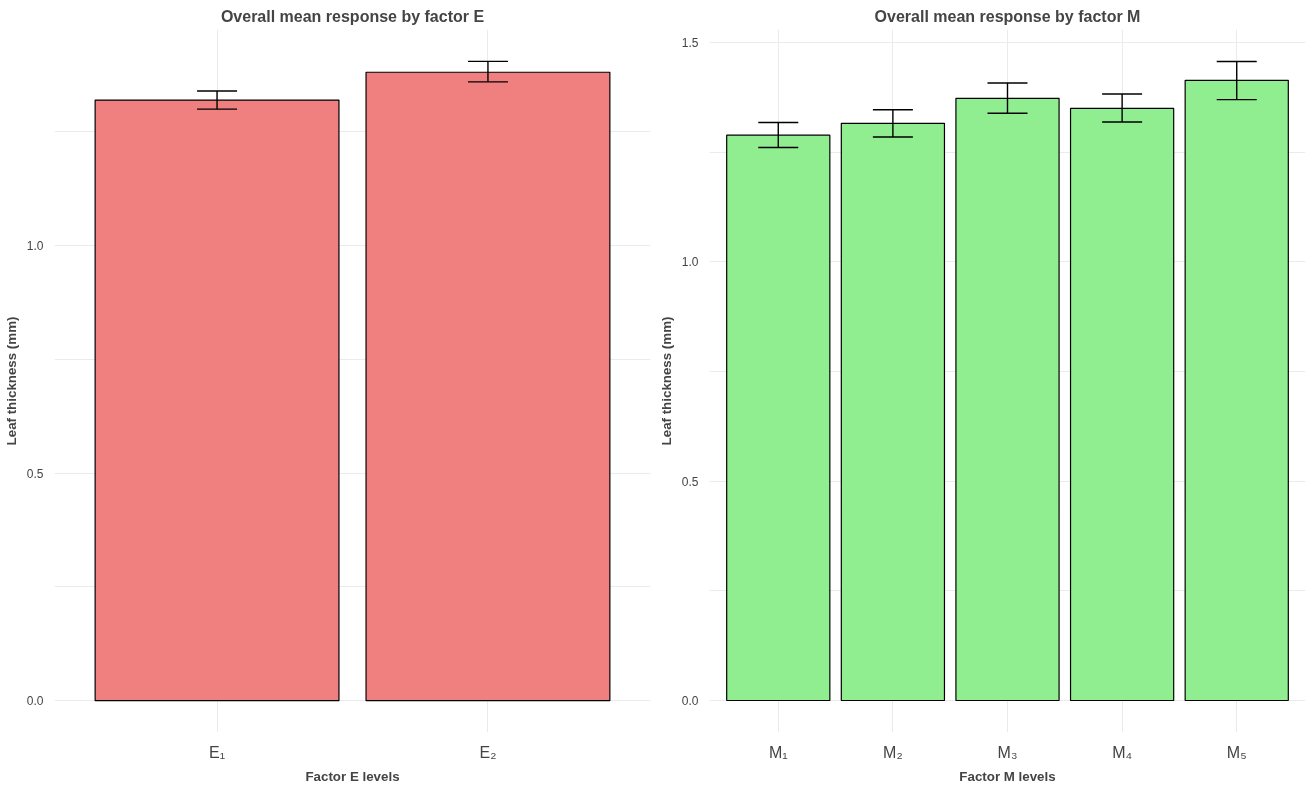 This screenshot has height=790, width=1311. What do you see at coordinates (1236, 752) in the screenshot?
I see `x-tick-label: M₅` at bounding box center [1236, 752].